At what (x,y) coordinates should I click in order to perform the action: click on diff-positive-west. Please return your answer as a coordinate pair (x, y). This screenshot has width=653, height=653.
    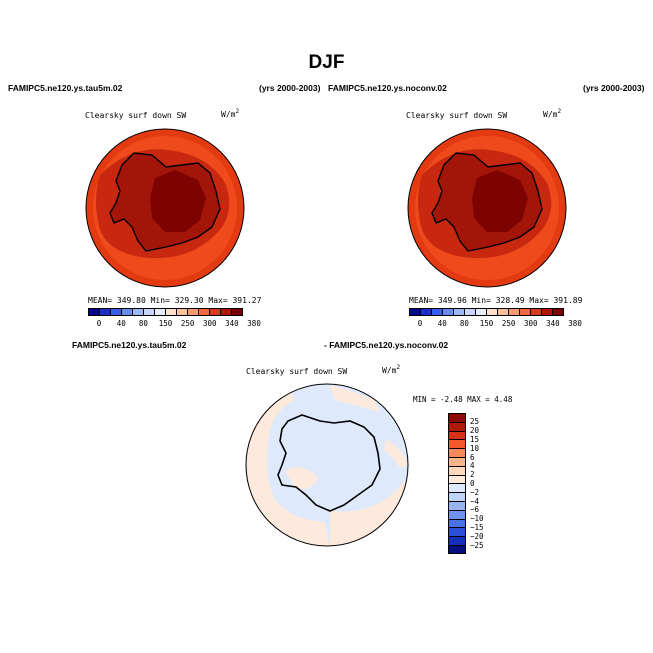
    Looking at the image, I should click on (288, 468).